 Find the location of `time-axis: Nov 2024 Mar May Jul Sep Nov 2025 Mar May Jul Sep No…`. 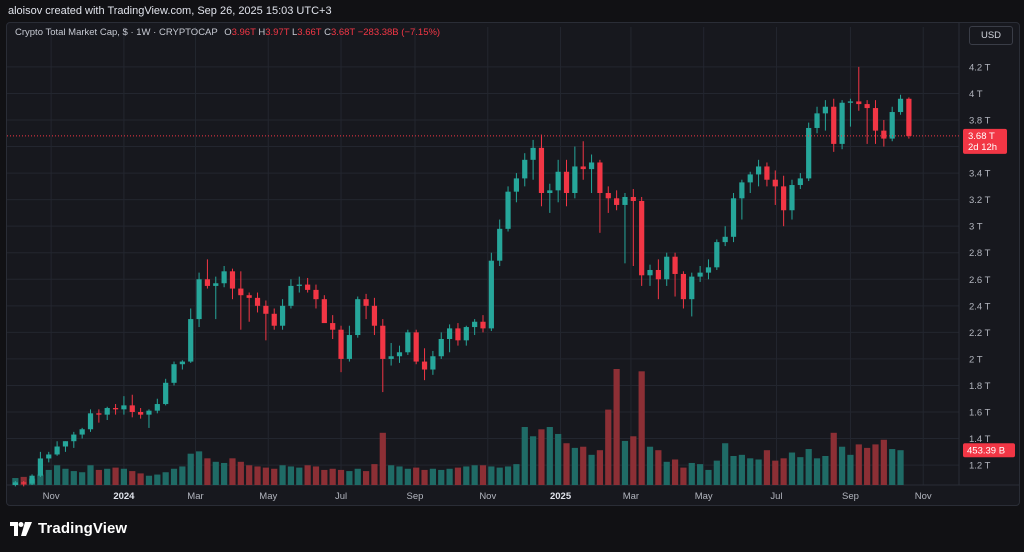

time-axis: Nov 2024 Mar May Jul Sep Nov 2025 Mar May Jul Sep No… is located at coordinates (487, 496).